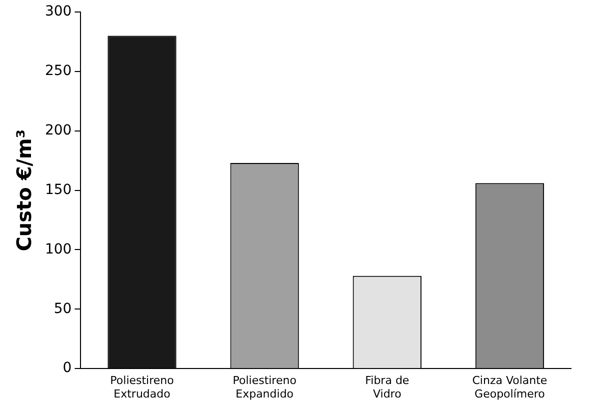  I want to click on y-tick-label: 0, so click(67, 368).